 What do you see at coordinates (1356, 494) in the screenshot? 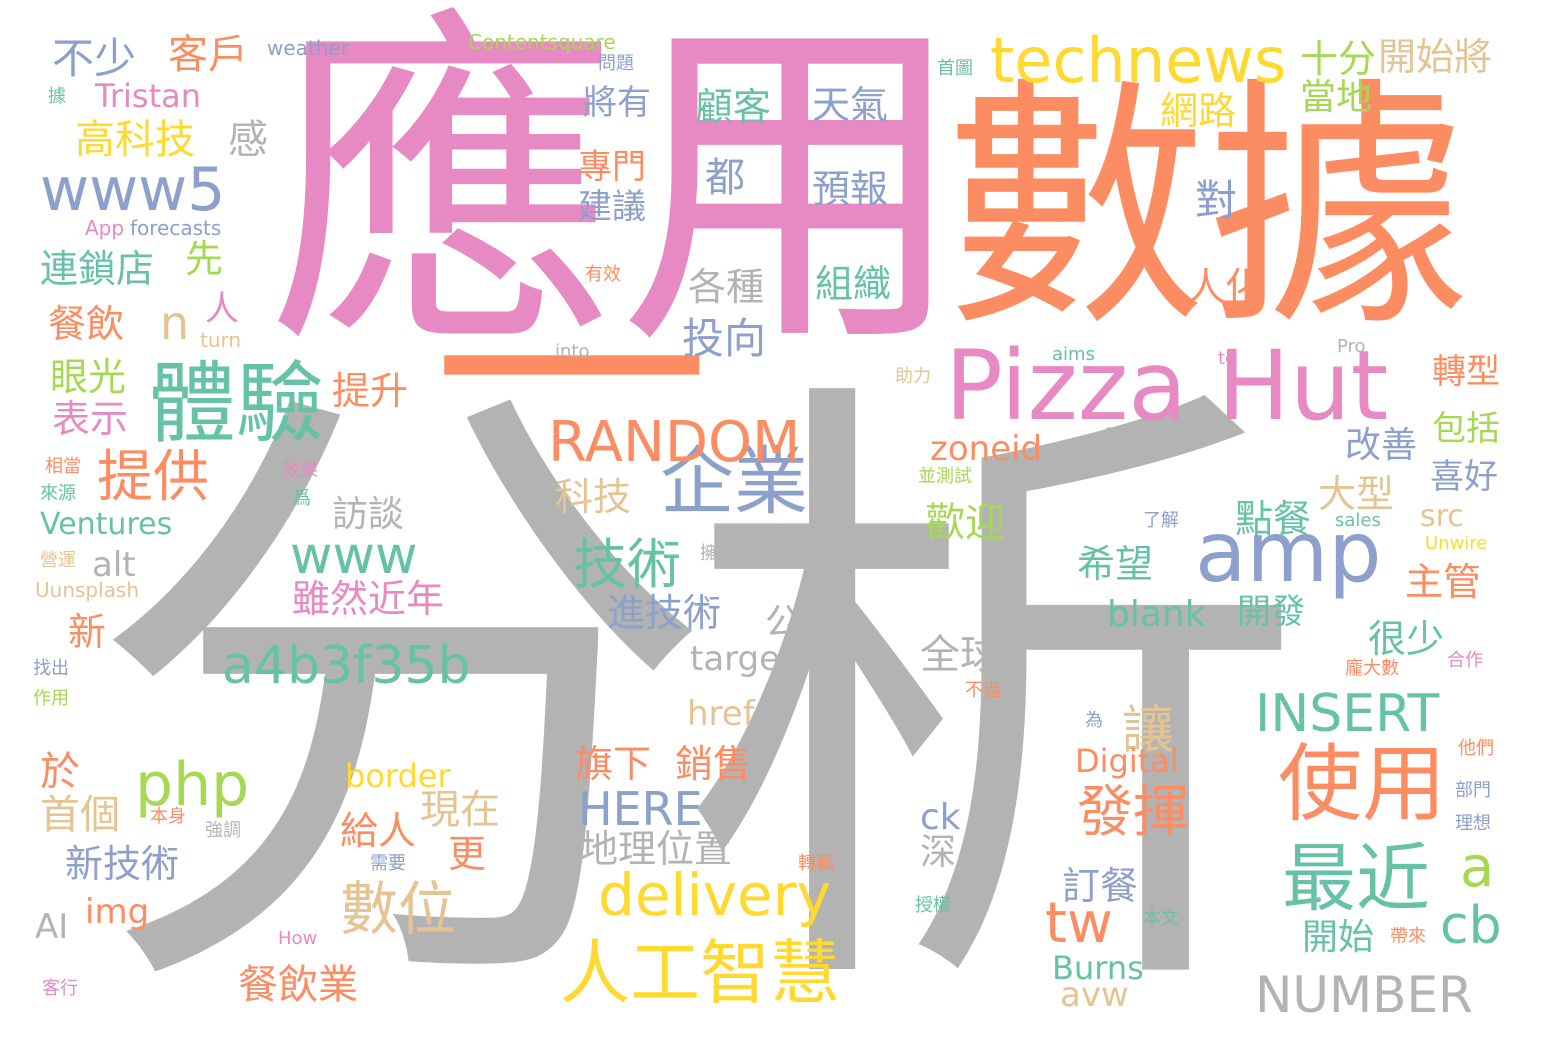
I see `word: 大型` at bounding box center [1356, 494].